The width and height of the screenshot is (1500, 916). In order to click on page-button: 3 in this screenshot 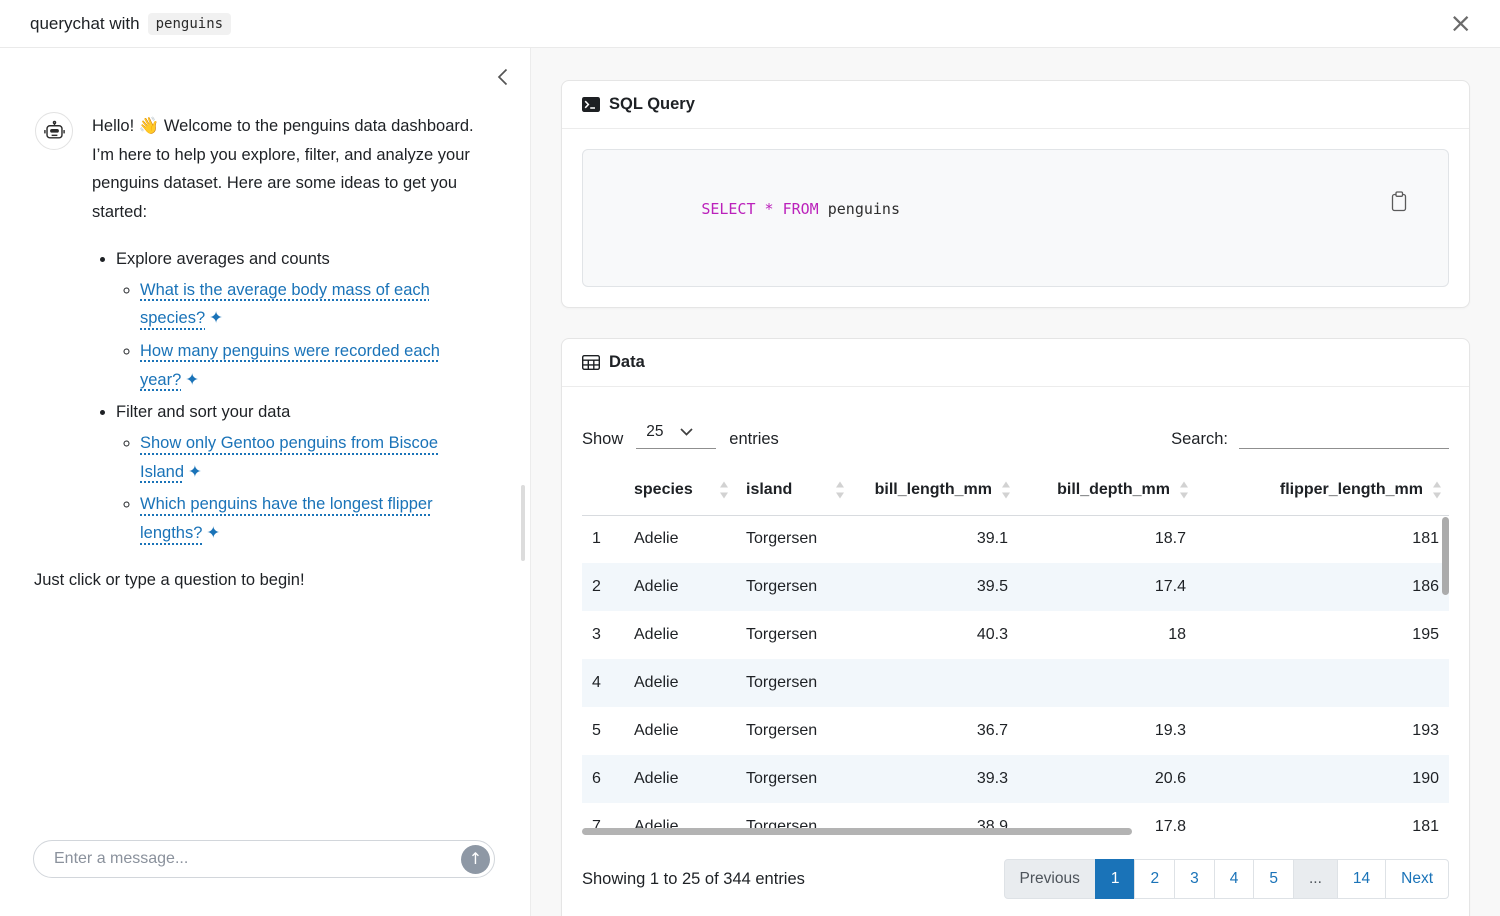, I will do `click(1194, 879)`.